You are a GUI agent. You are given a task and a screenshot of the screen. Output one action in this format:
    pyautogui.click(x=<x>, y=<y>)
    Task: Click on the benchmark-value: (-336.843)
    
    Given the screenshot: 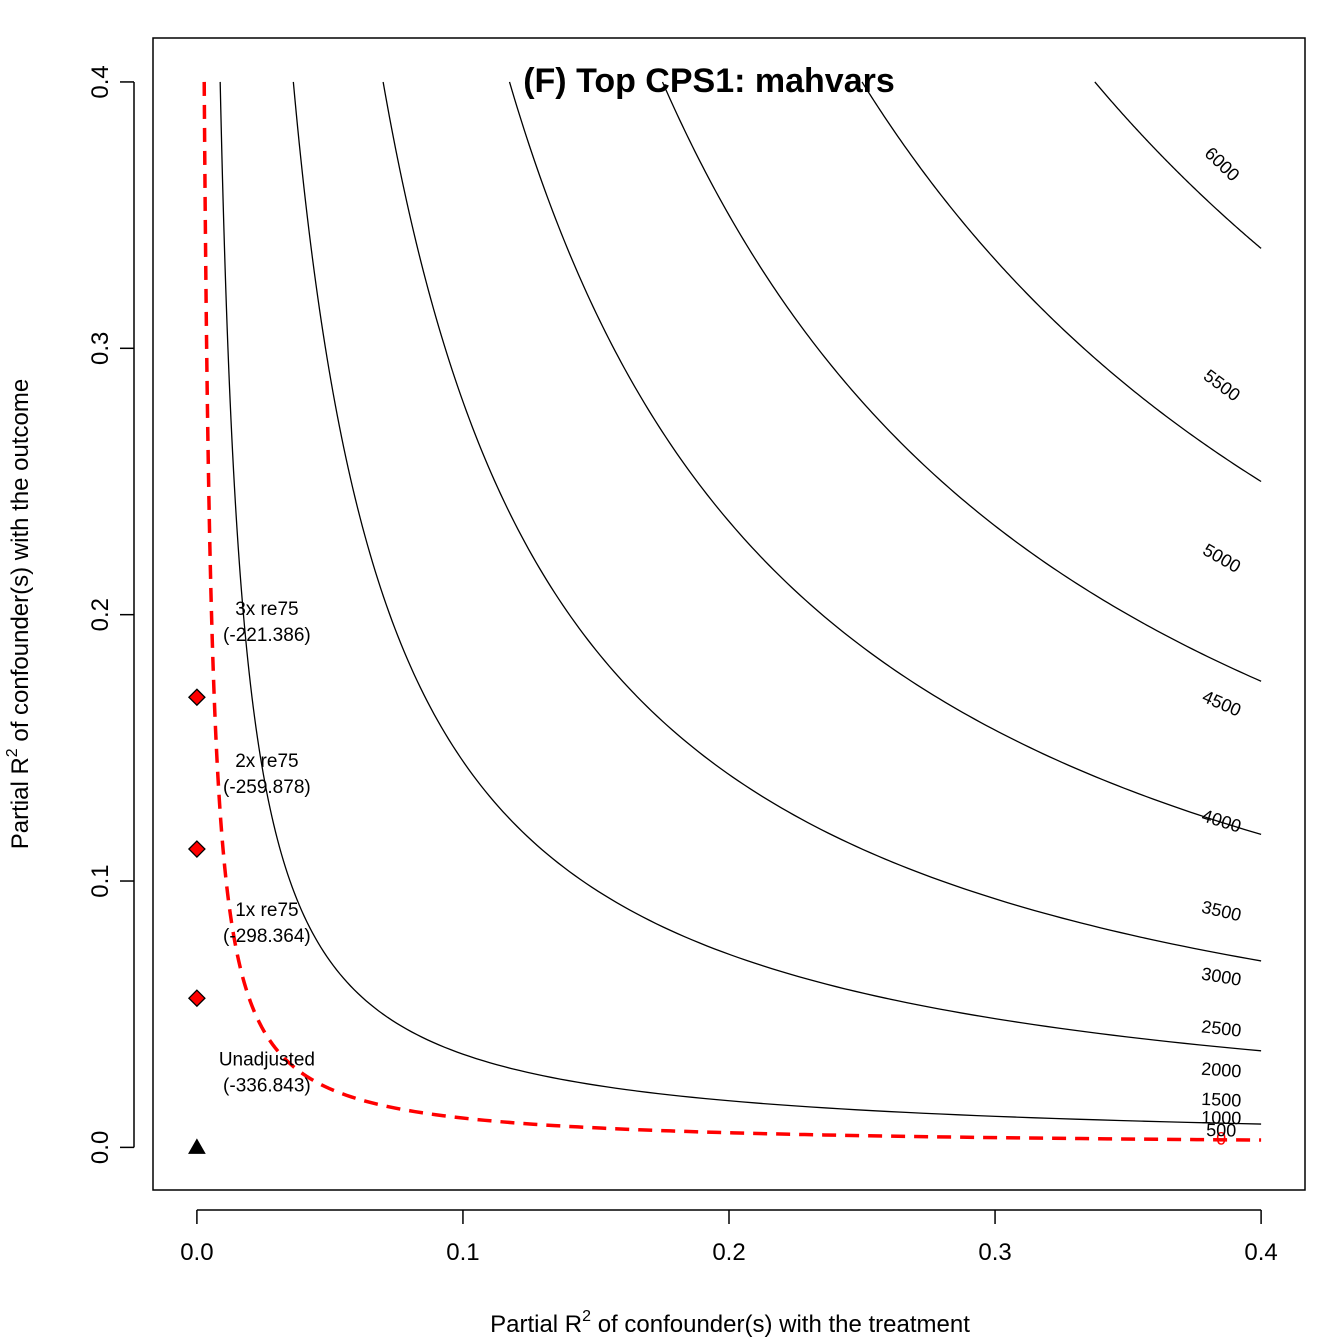 What is the action you would take?
    pyautogui.click(x=267, y=1085)
    